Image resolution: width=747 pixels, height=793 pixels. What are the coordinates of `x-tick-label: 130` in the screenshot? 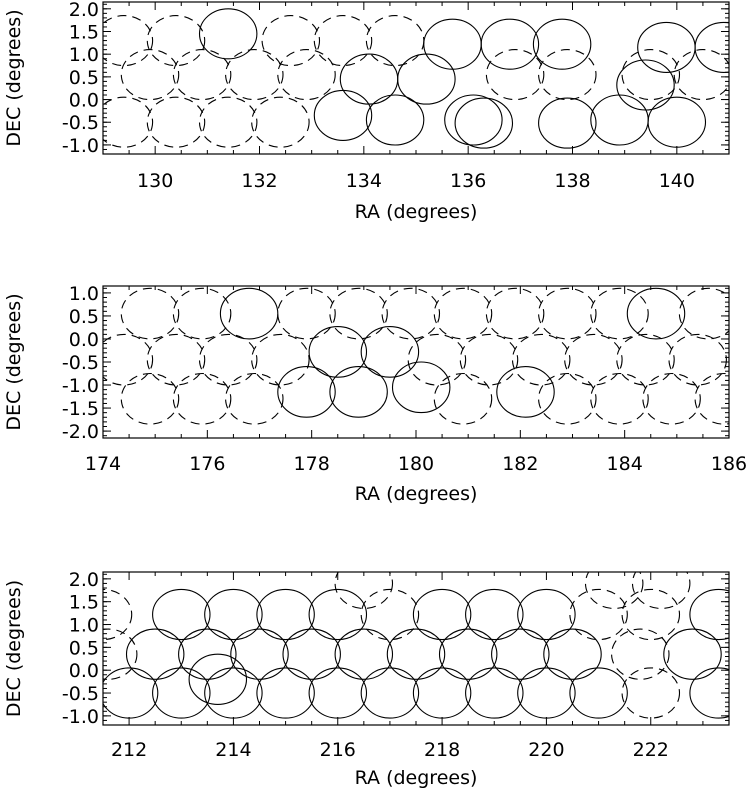 It's located at (155, 181).